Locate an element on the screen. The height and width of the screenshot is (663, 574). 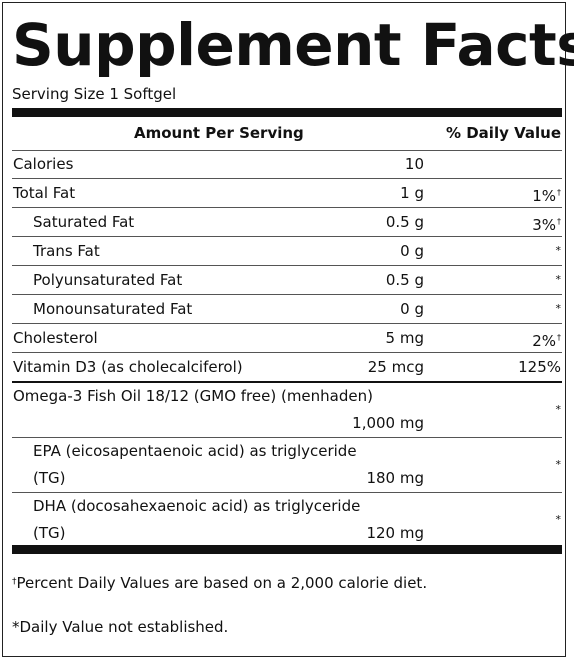
table-row-total-fat: Total Fat 1 g 1%† is located at coordinates (287, 193).